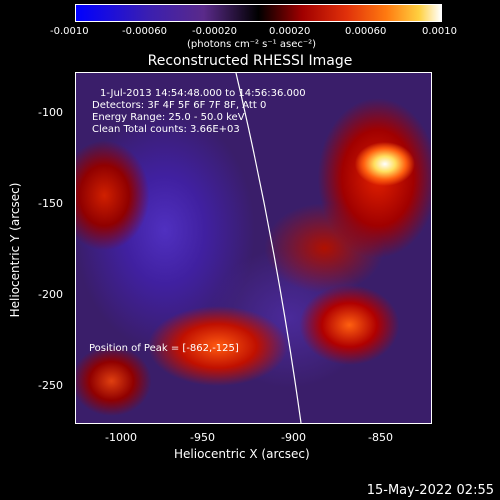 The width and height of the screenshot is (500, 500). What do you see at coordinates (121, 437) in the screenshot?
I see `x-tick: -1000` at bounding box center [121, 437].